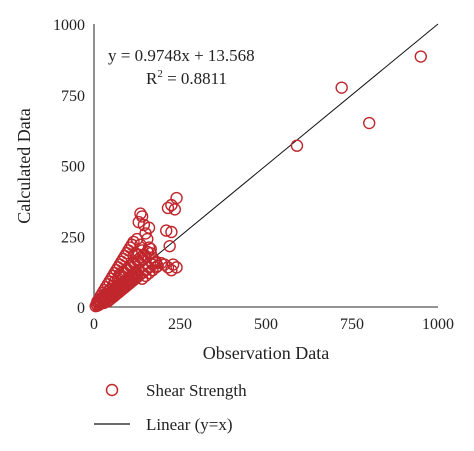 The height and width of the screenshot is (451, 474). I want to click on y-tick-label: 750, so click(73, 96).